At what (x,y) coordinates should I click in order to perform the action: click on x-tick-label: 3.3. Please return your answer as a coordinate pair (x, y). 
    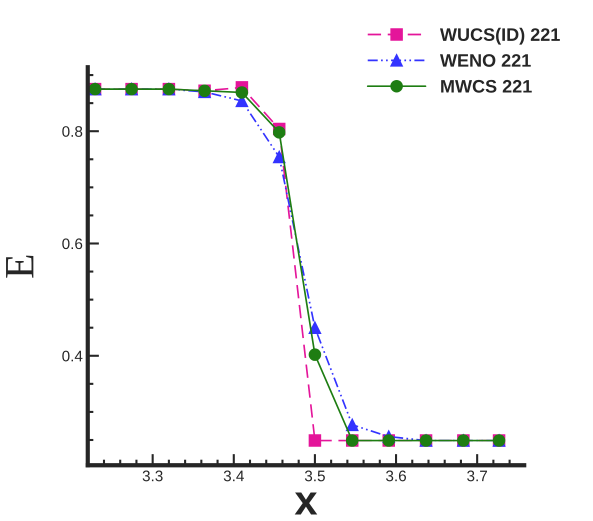
    Looking at the image, I should click on (152, 476).